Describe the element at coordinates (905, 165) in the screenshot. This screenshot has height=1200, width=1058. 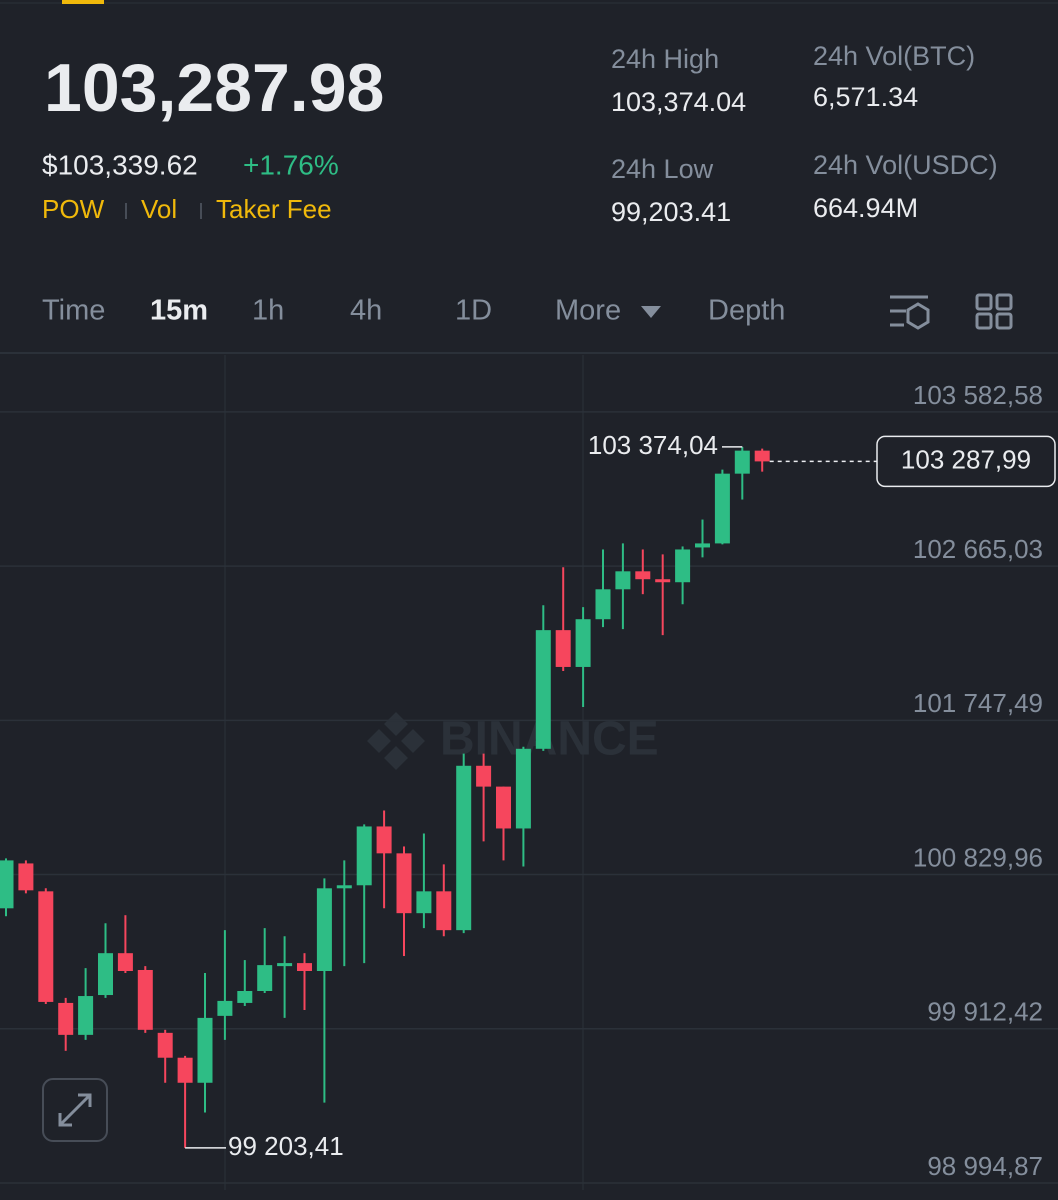
I see `stat-label: 24h Vol(USDC)` at that location.